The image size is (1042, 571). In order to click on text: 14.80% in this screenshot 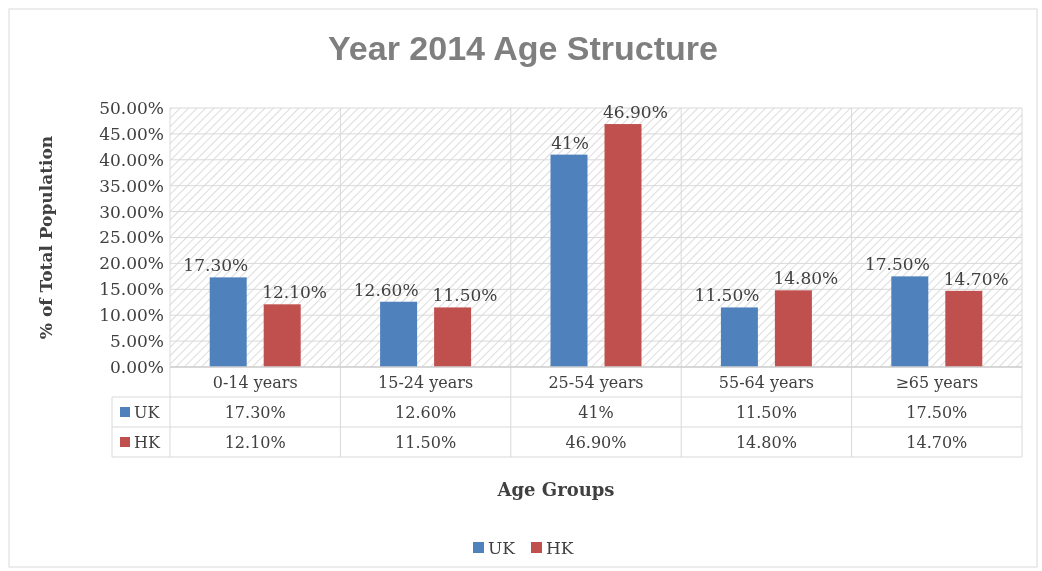, I will do `click(806, 278)`.